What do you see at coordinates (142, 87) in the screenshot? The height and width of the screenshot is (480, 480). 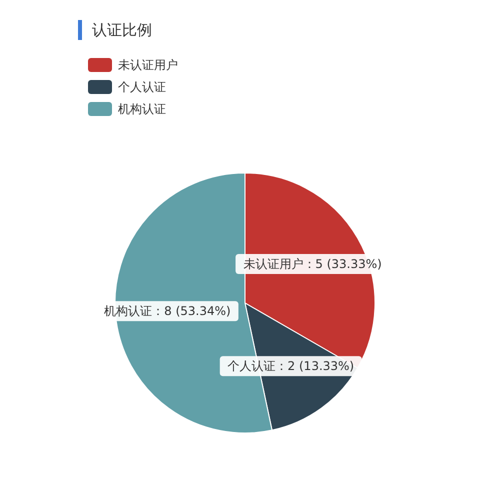 I see `legend-label: 个人认证` at bounding box center [142, 87].